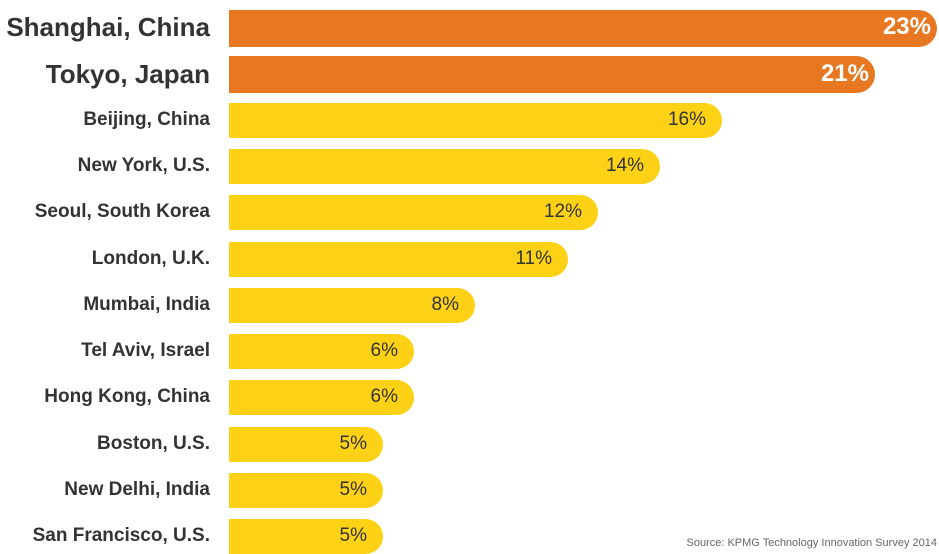  I want to click on category-label: Shanghai, China, so click(108, 27).